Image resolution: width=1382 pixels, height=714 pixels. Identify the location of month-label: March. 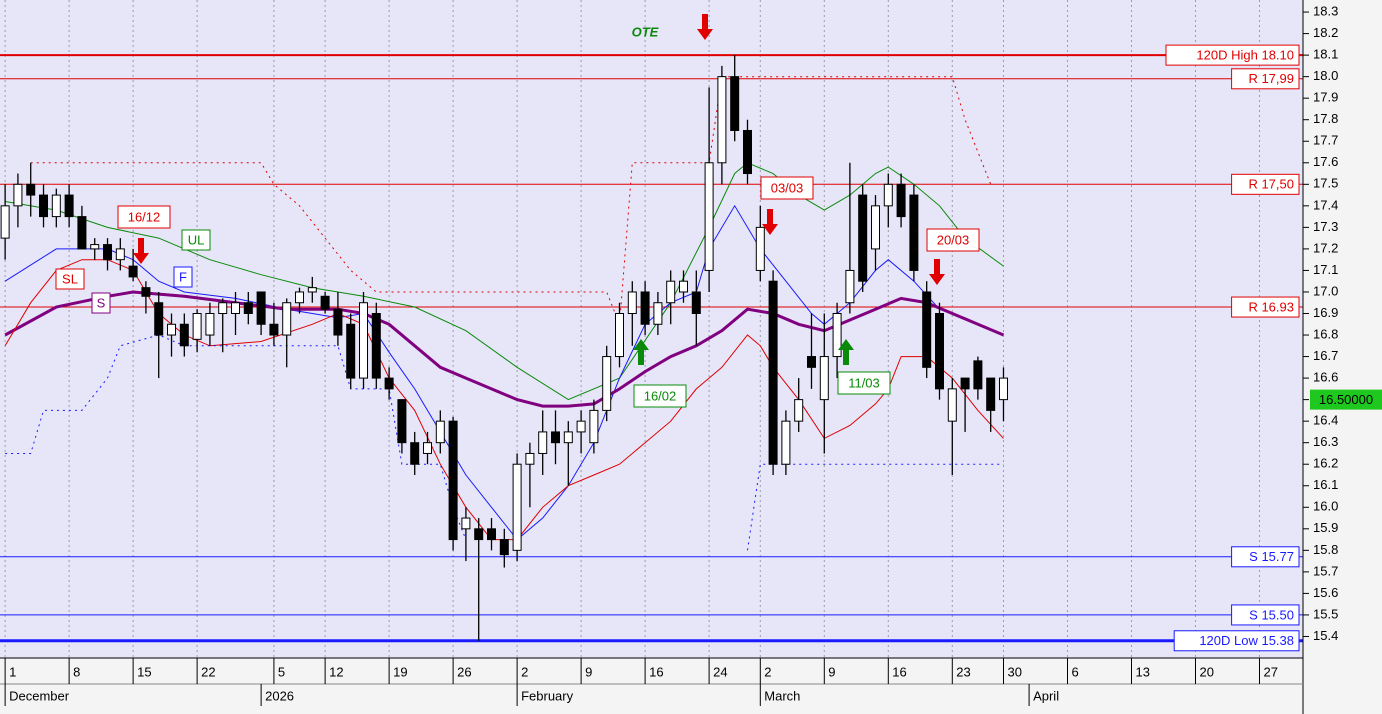
(782, 695).